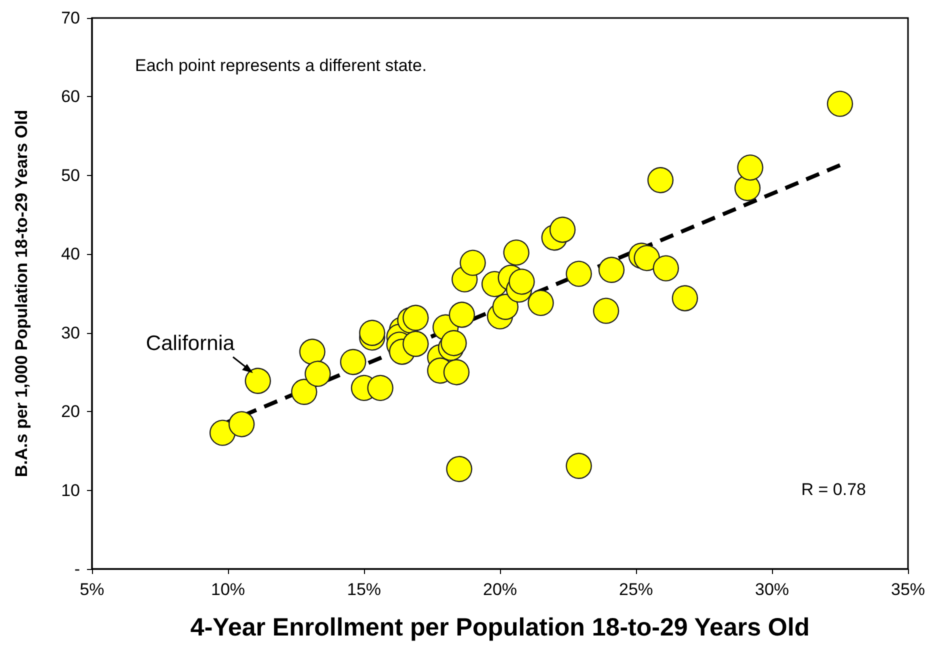  I want to click on annotation: Each point represents a different state., so click(281, 66).